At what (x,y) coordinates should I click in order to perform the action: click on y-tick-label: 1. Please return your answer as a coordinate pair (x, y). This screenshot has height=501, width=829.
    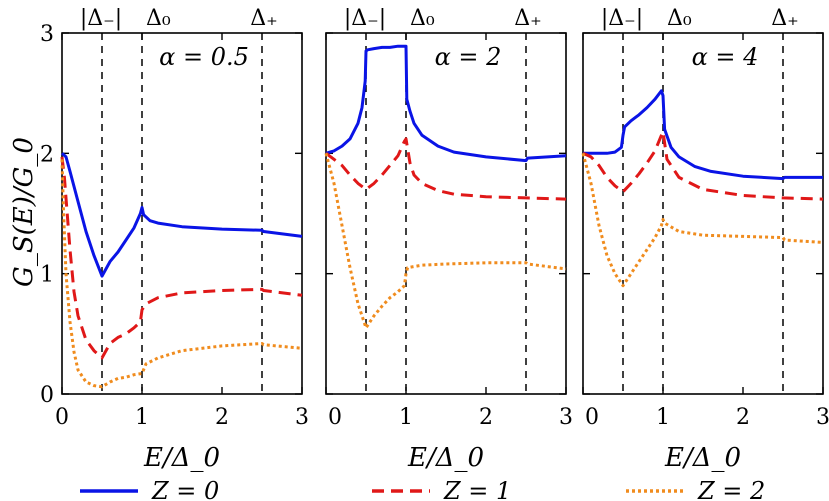
    Looking at the image, I should click on (47, 275).